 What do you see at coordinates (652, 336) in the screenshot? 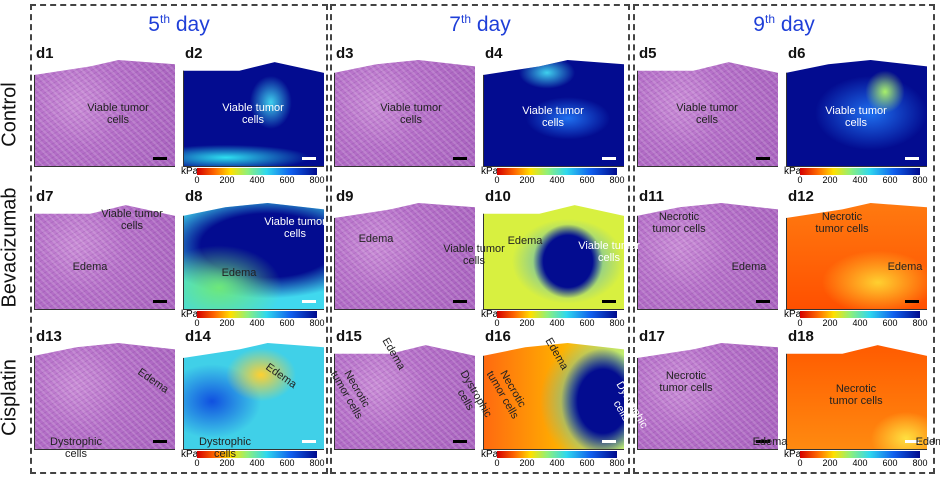
I see `panel-label: d17` at bounding box center [652, 336].